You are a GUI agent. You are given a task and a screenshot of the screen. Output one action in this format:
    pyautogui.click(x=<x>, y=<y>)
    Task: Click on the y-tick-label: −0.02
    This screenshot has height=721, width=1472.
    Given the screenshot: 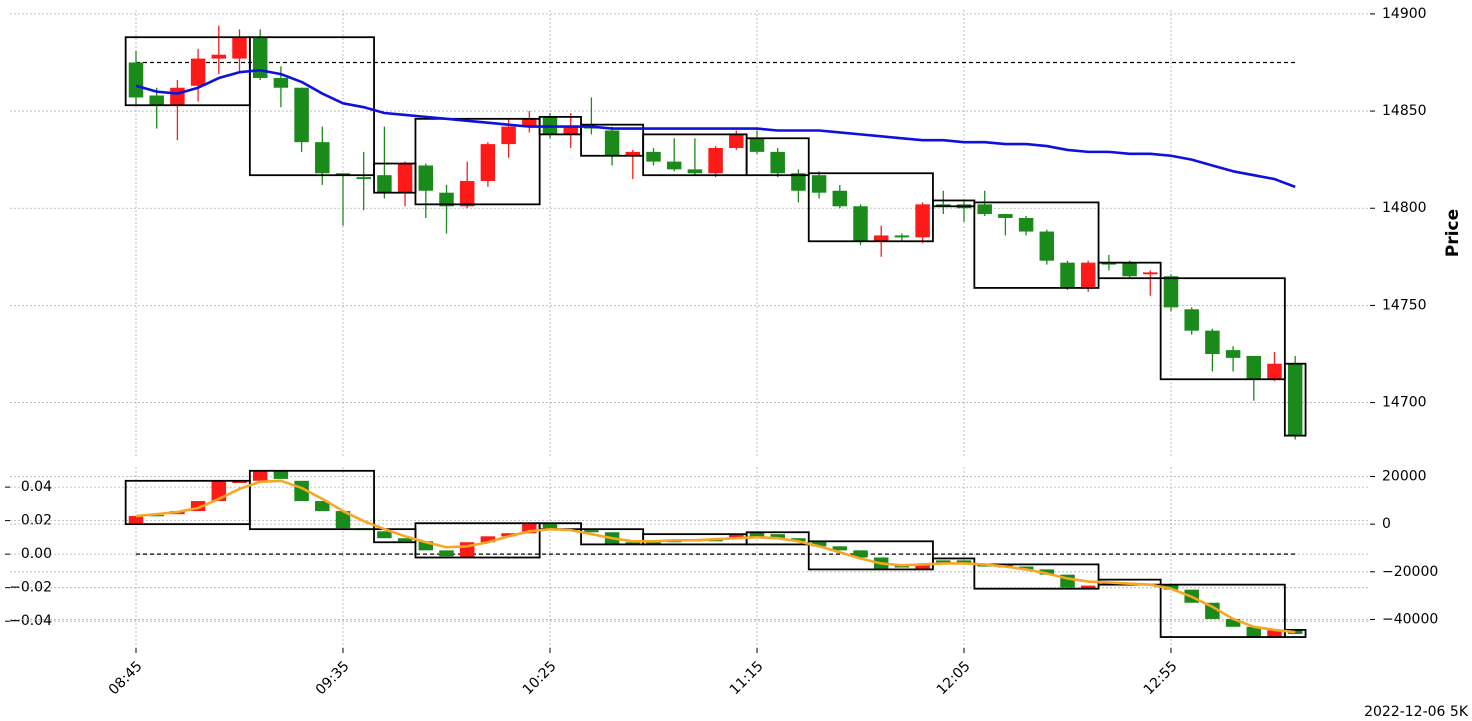 What is the action you would take?
    pyautogui.click(x=30, y=588)
    